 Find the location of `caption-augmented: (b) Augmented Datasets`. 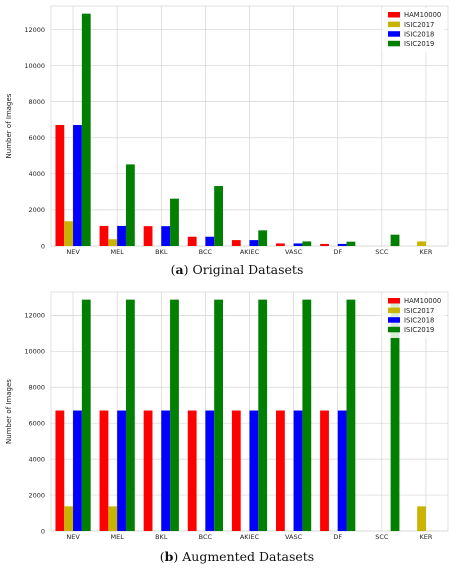

caption-augmented: (b) Augmented Datasets is located at coordinates (237, 556).